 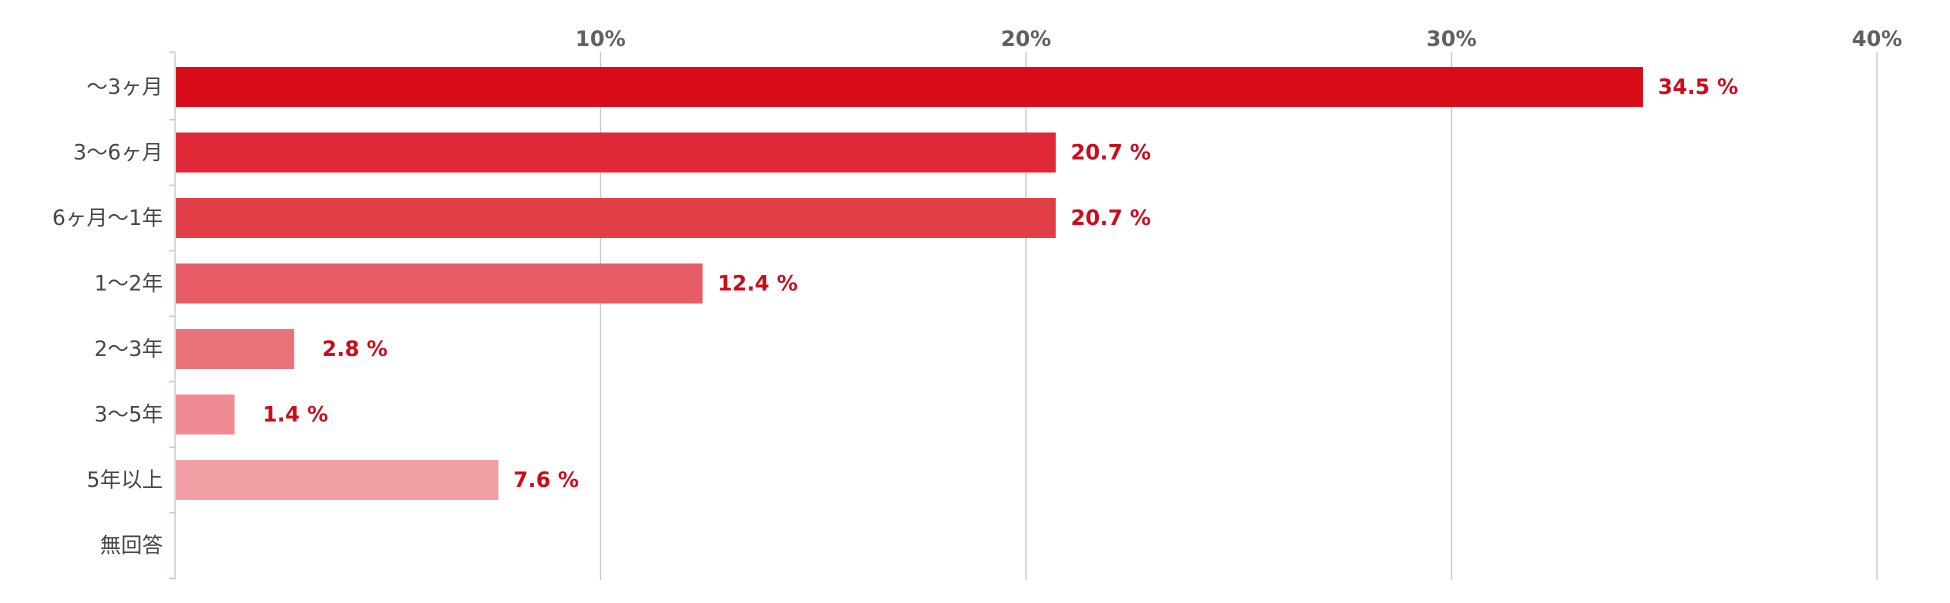 I want to click on x-tick-label-20: 20%, so click(x=1026, y=39).